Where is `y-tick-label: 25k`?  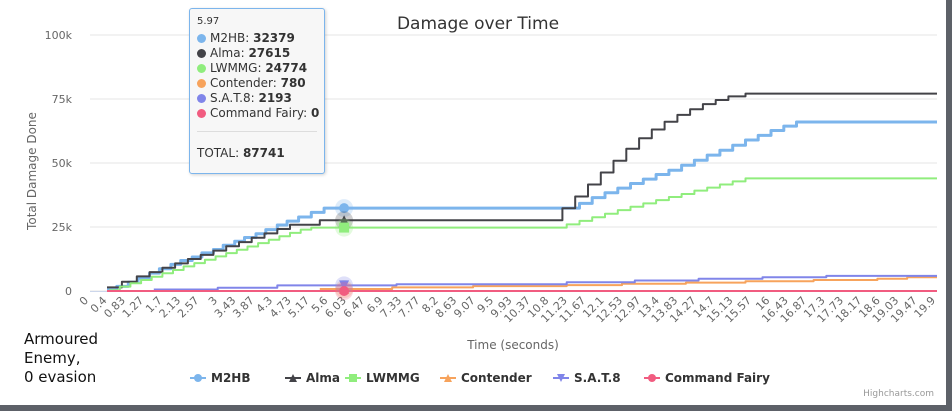
y-tick-label: 25k is located at coordinates (62, 227).